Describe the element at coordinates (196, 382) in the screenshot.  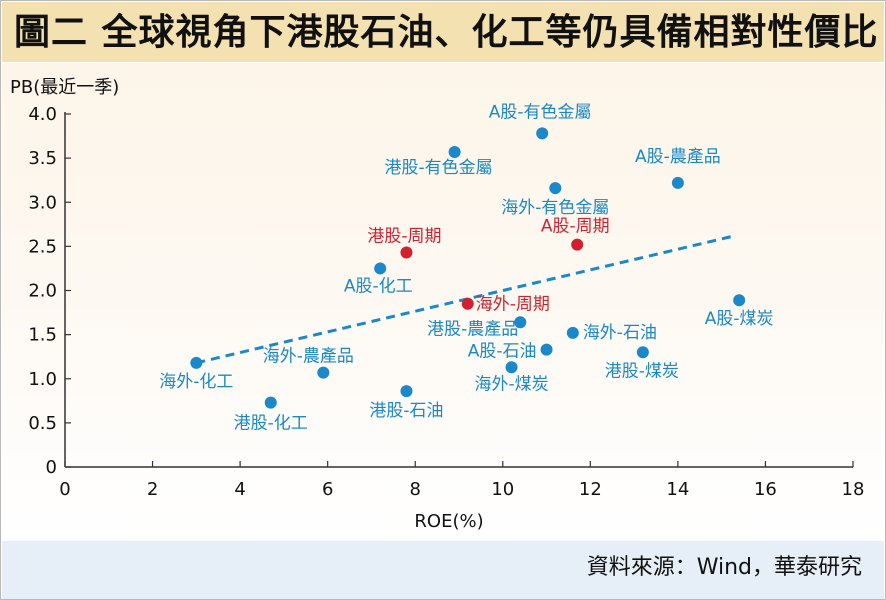
I see `data-point-label: 海外-化工` at that location.